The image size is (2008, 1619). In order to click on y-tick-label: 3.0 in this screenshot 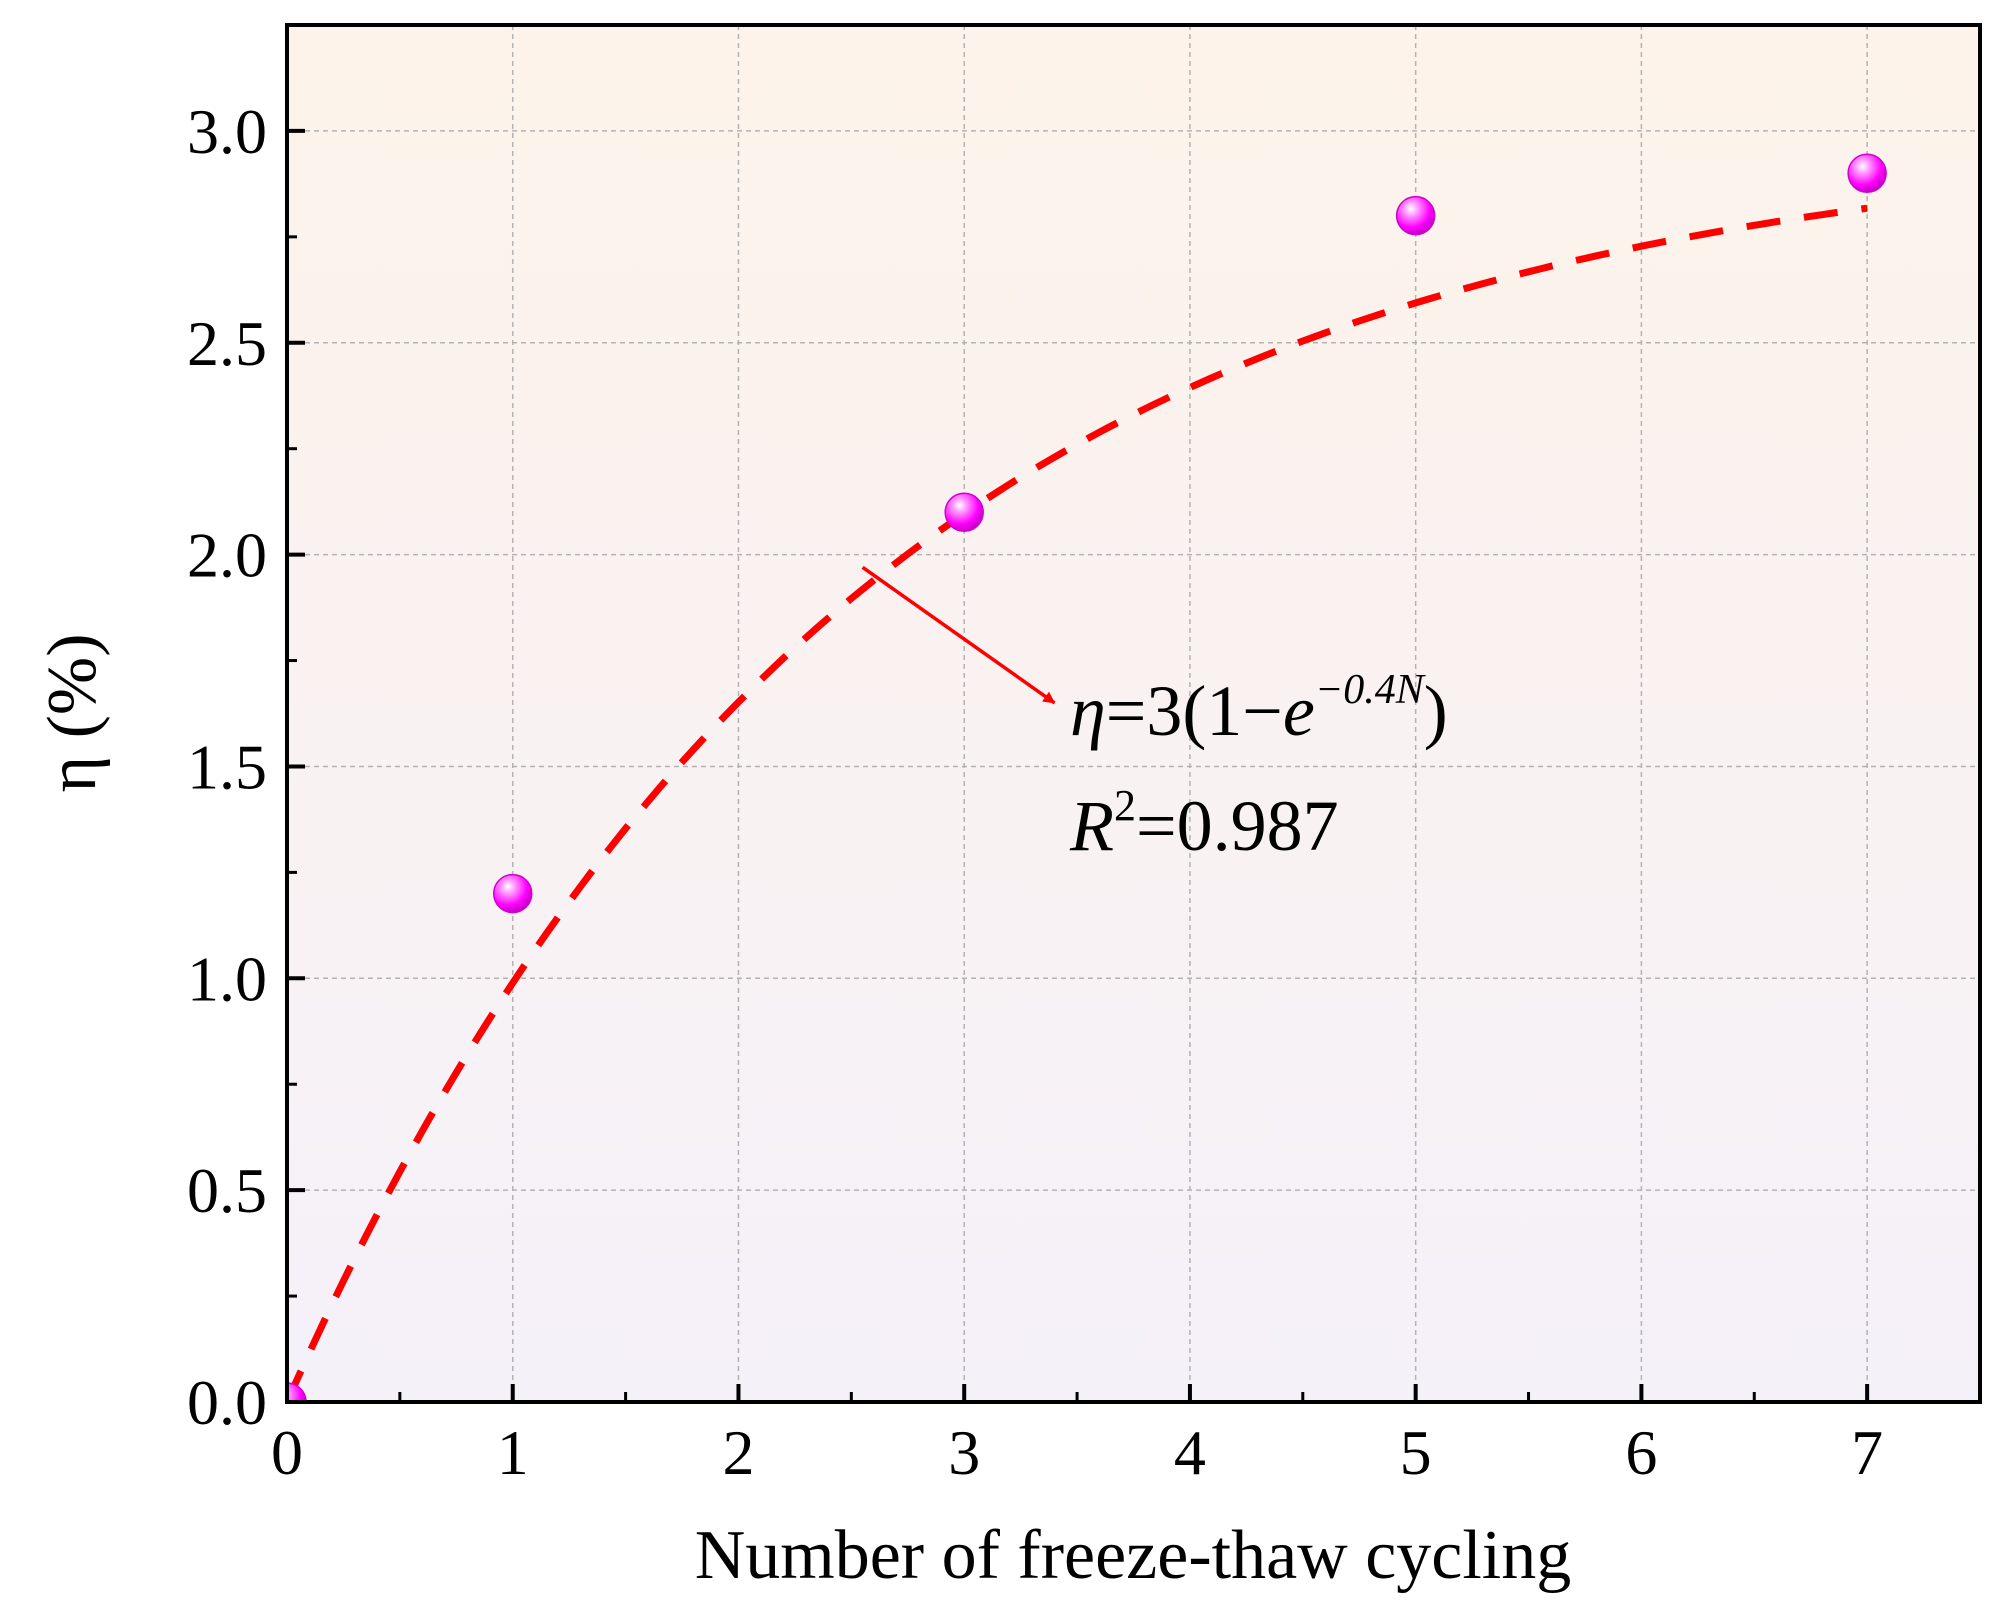, I will do `click(227, 131)`.